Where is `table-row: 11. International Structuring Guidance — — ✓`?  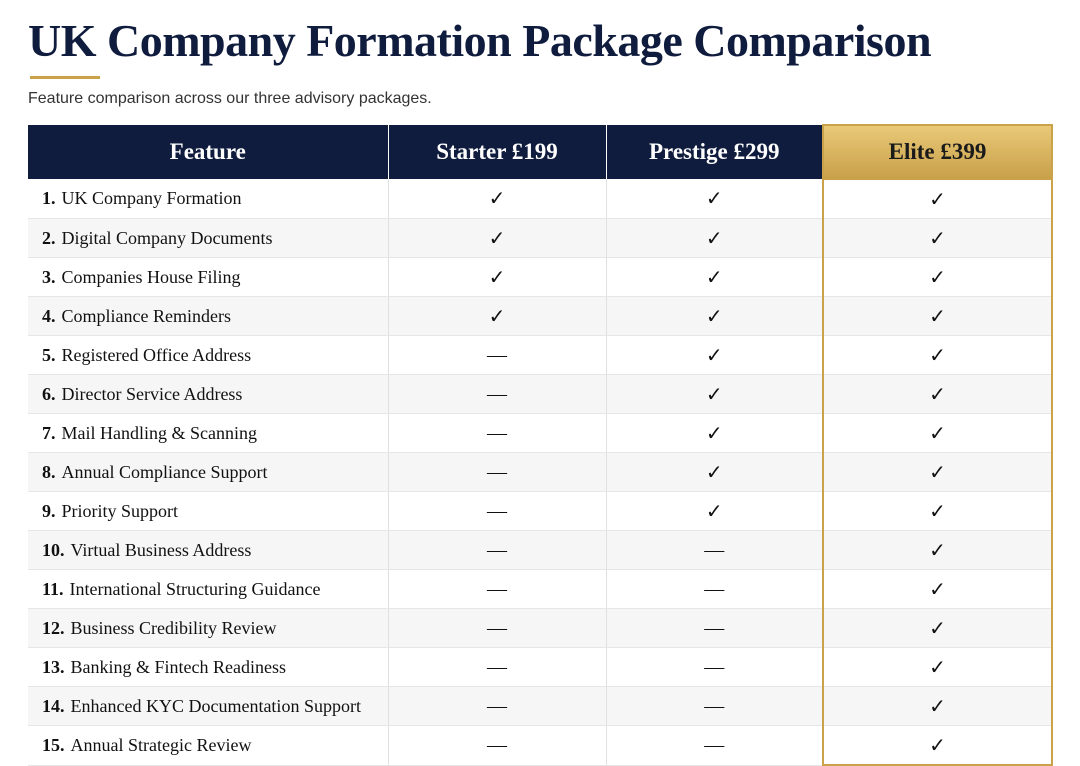
table-row: 11. International Structuring Guidance — — ✓ is located at coordinates (540, 589).